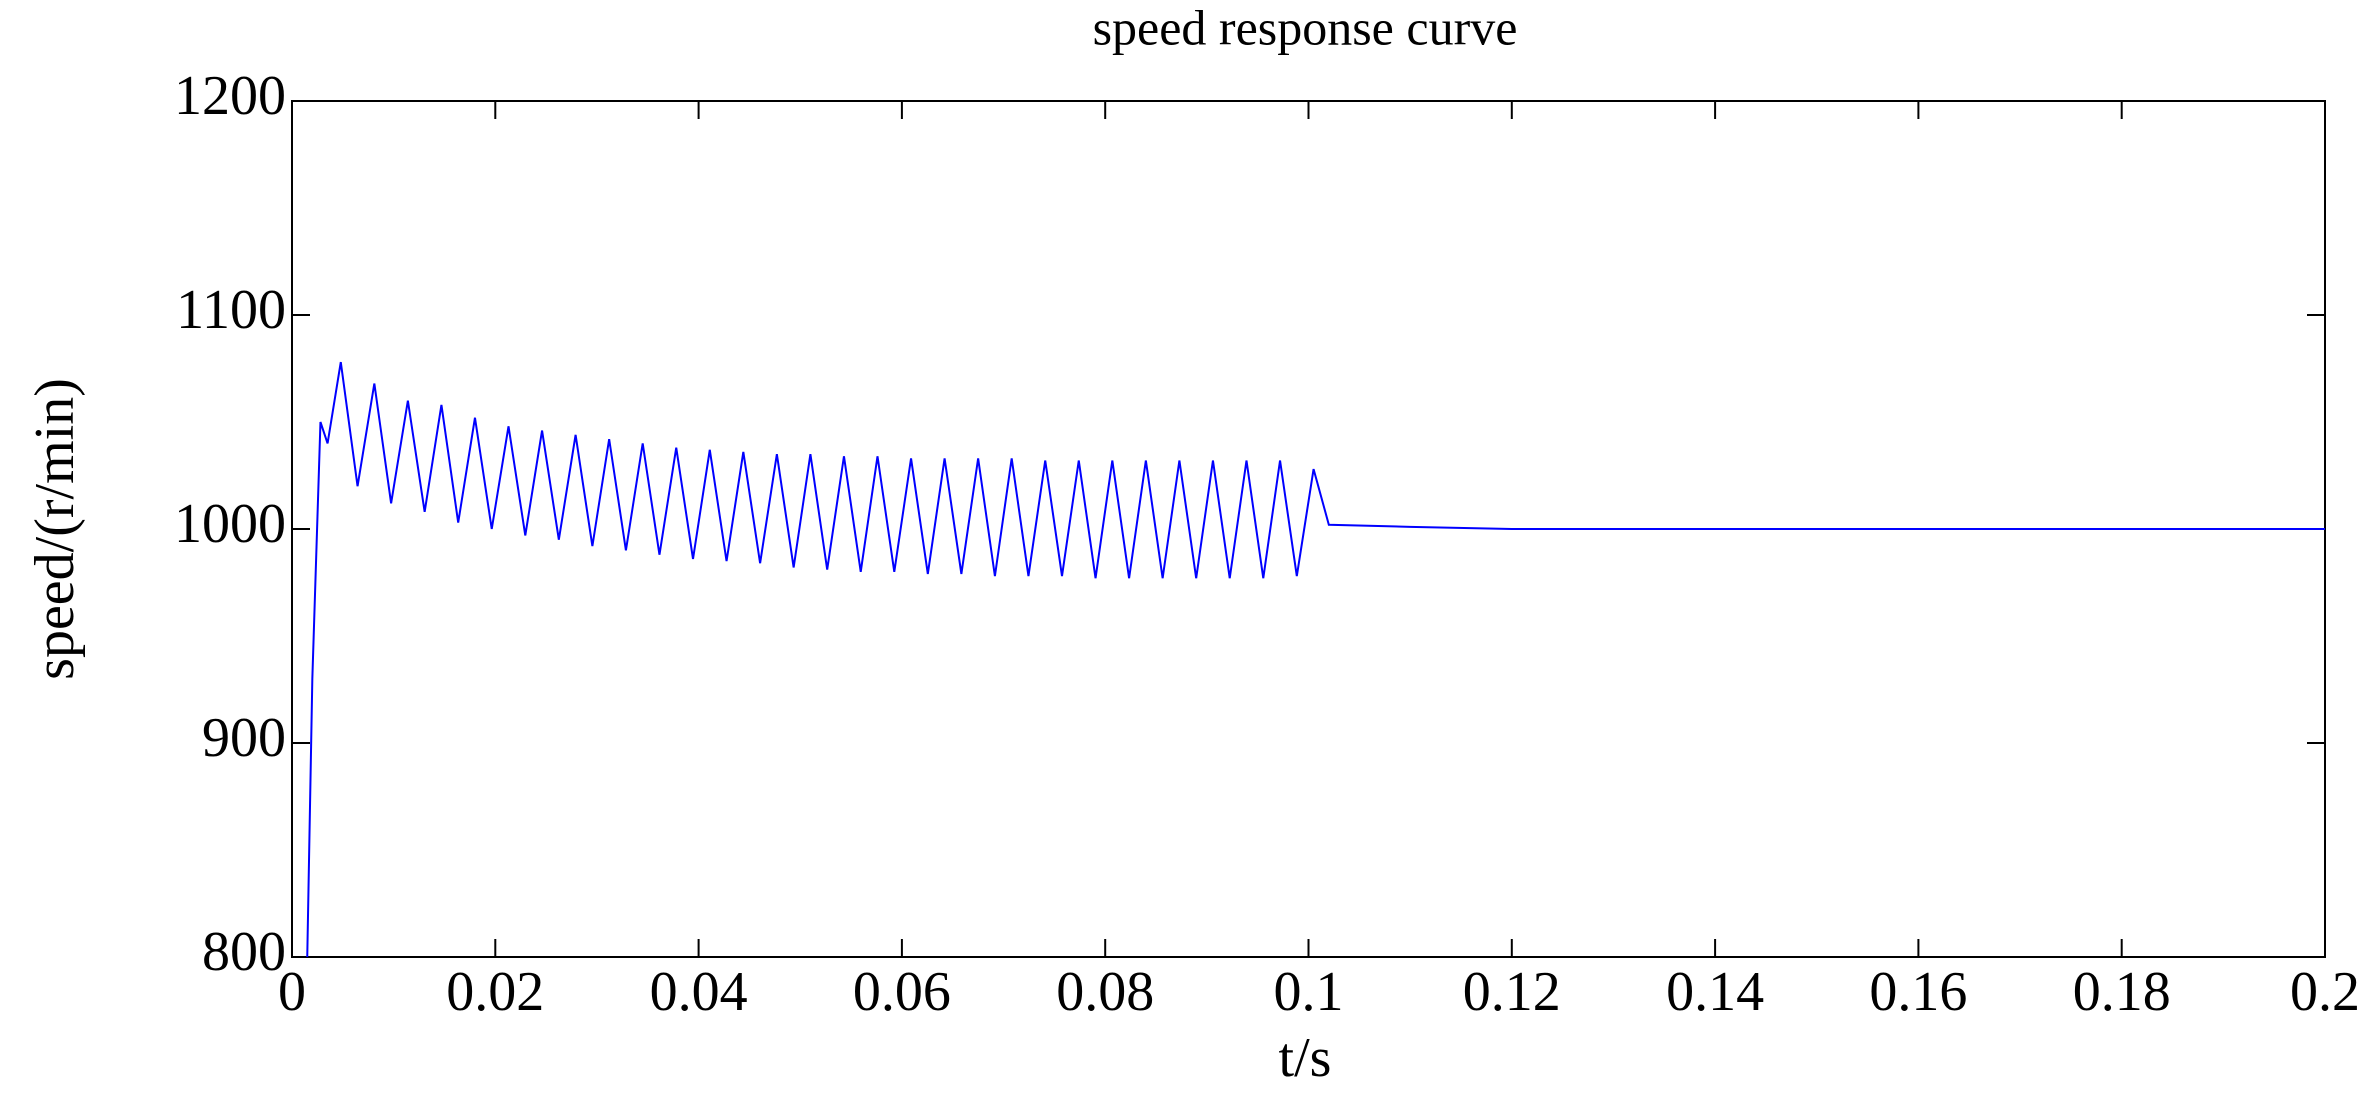 This screenshot has width=2367, height=1095. Describe the element at coordinates (292, 992) in the screenshot. I see `x-tick-label: 0` at that location.